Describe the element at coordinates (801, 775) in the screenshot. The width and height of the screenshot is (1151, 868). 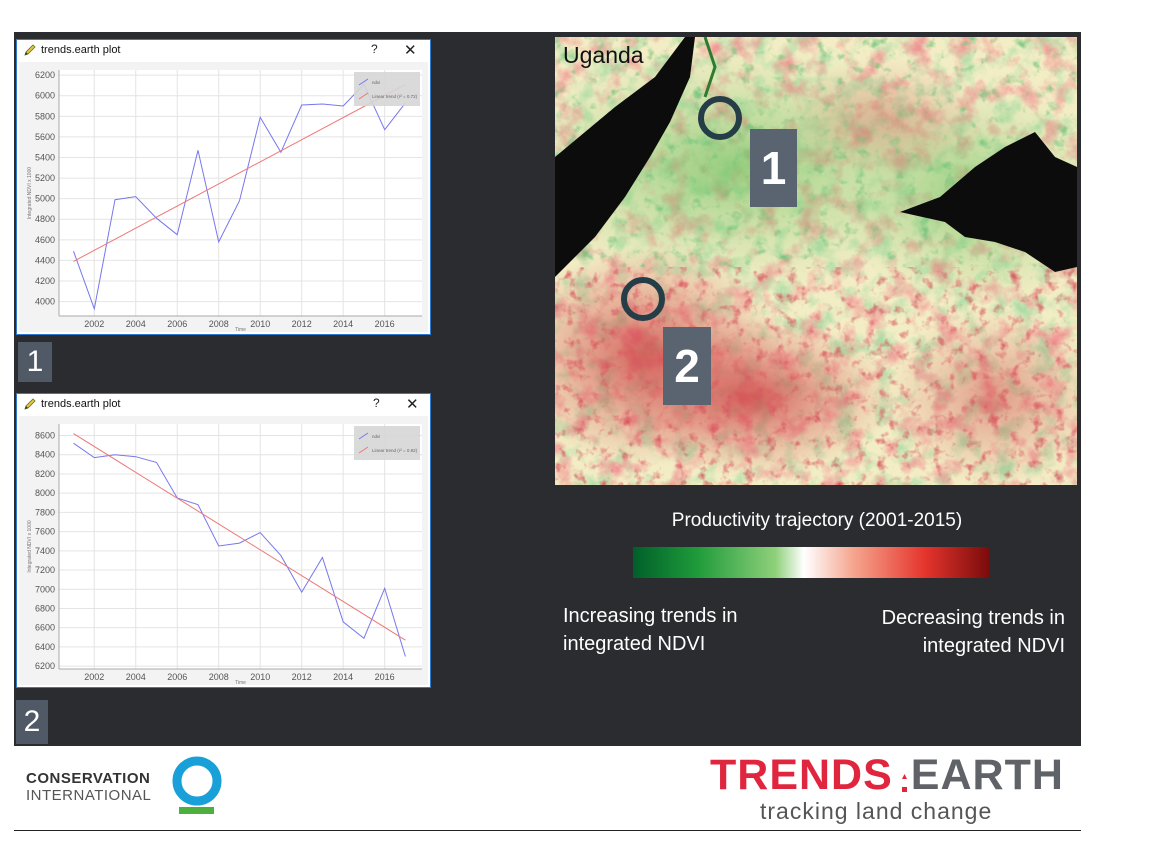
I see `trends-earth-part-1: TRENDS` at that location.